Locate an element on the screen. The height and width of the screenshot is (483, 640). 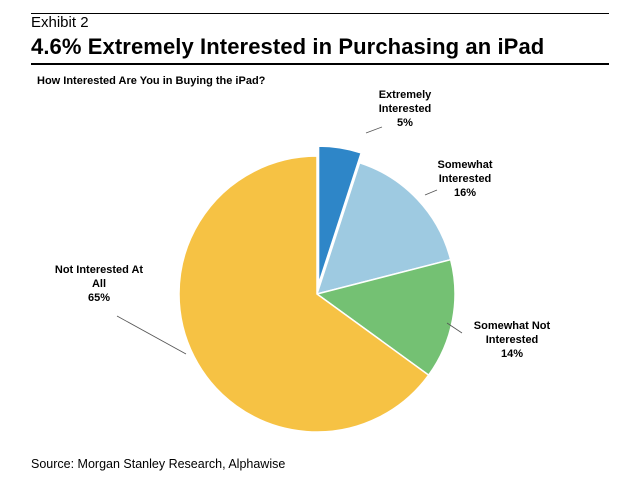
slice-label-0: Interested is located at coordinates (405, 109).